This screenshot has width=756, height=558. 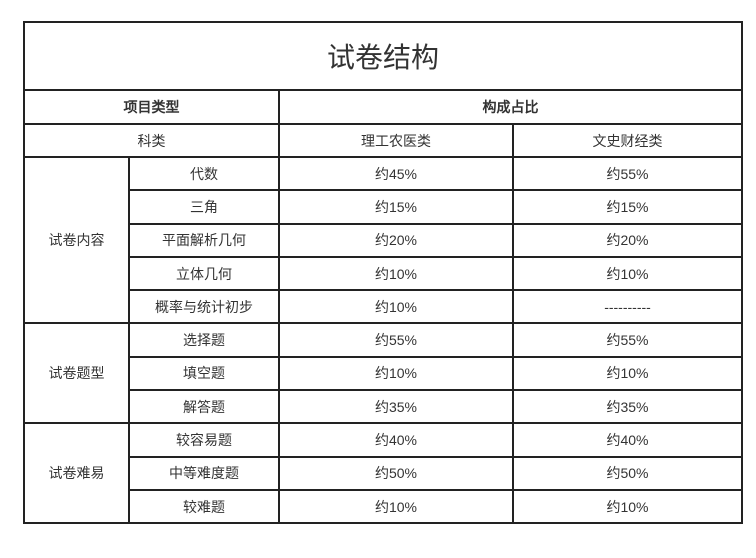 I want to click on cell-arts: 约35%, so click(x=627, y=407).